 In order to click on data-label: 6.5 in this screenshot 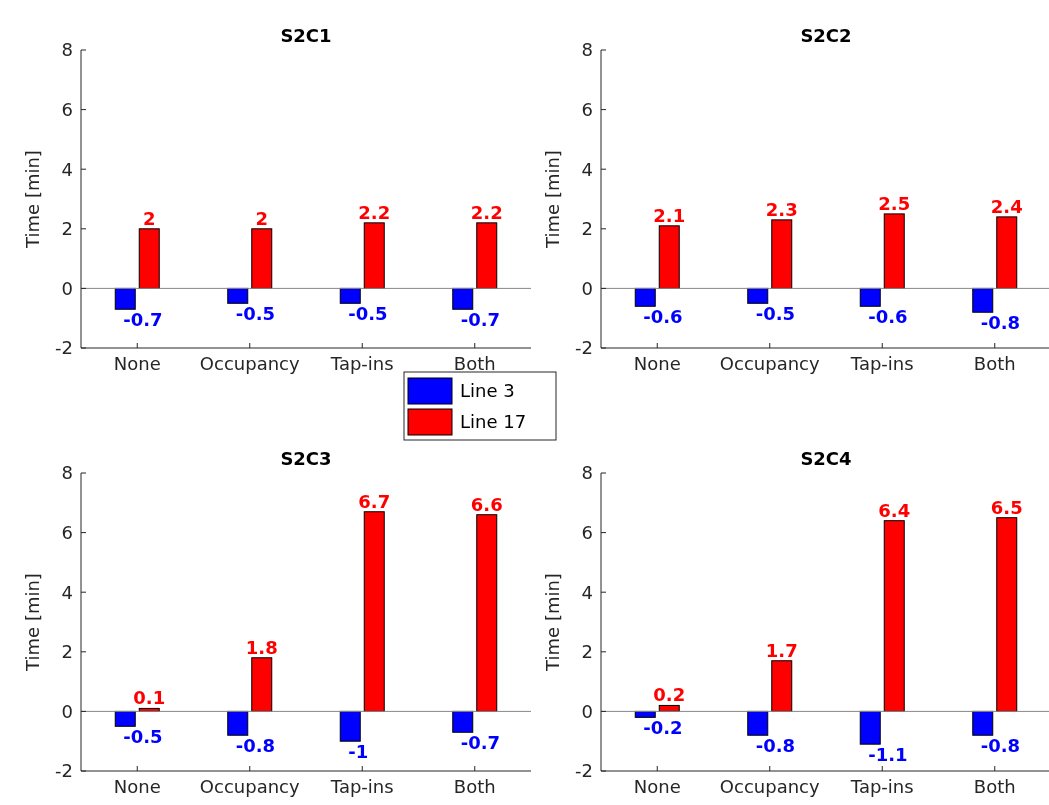, I will do `click(1006, 507)`.